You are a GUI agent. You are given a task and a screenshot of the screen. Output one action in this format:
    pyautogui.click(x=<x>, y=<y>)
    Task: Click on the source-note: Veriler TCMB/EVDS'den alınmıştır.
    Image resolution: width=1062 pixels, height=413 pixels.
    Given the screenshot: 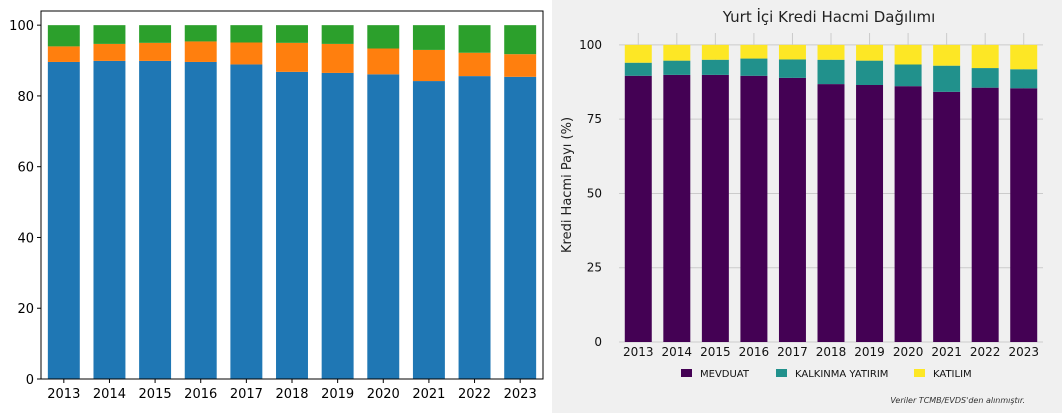 What is the action you would take?
    pyautogui.click(x=957, y=400)
    